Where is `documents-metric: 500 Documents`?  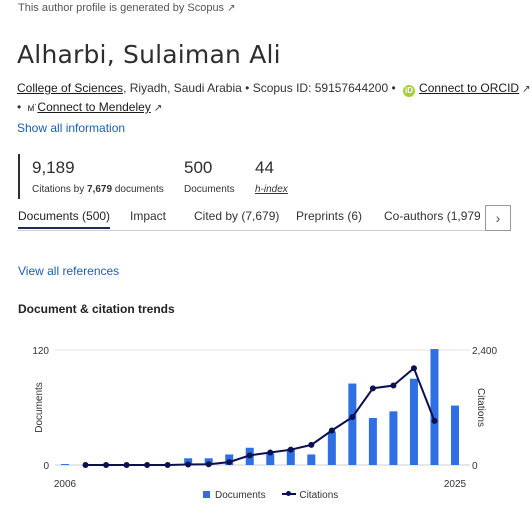 documents-metric: 500 Documents is located at coordinates (209, 176).